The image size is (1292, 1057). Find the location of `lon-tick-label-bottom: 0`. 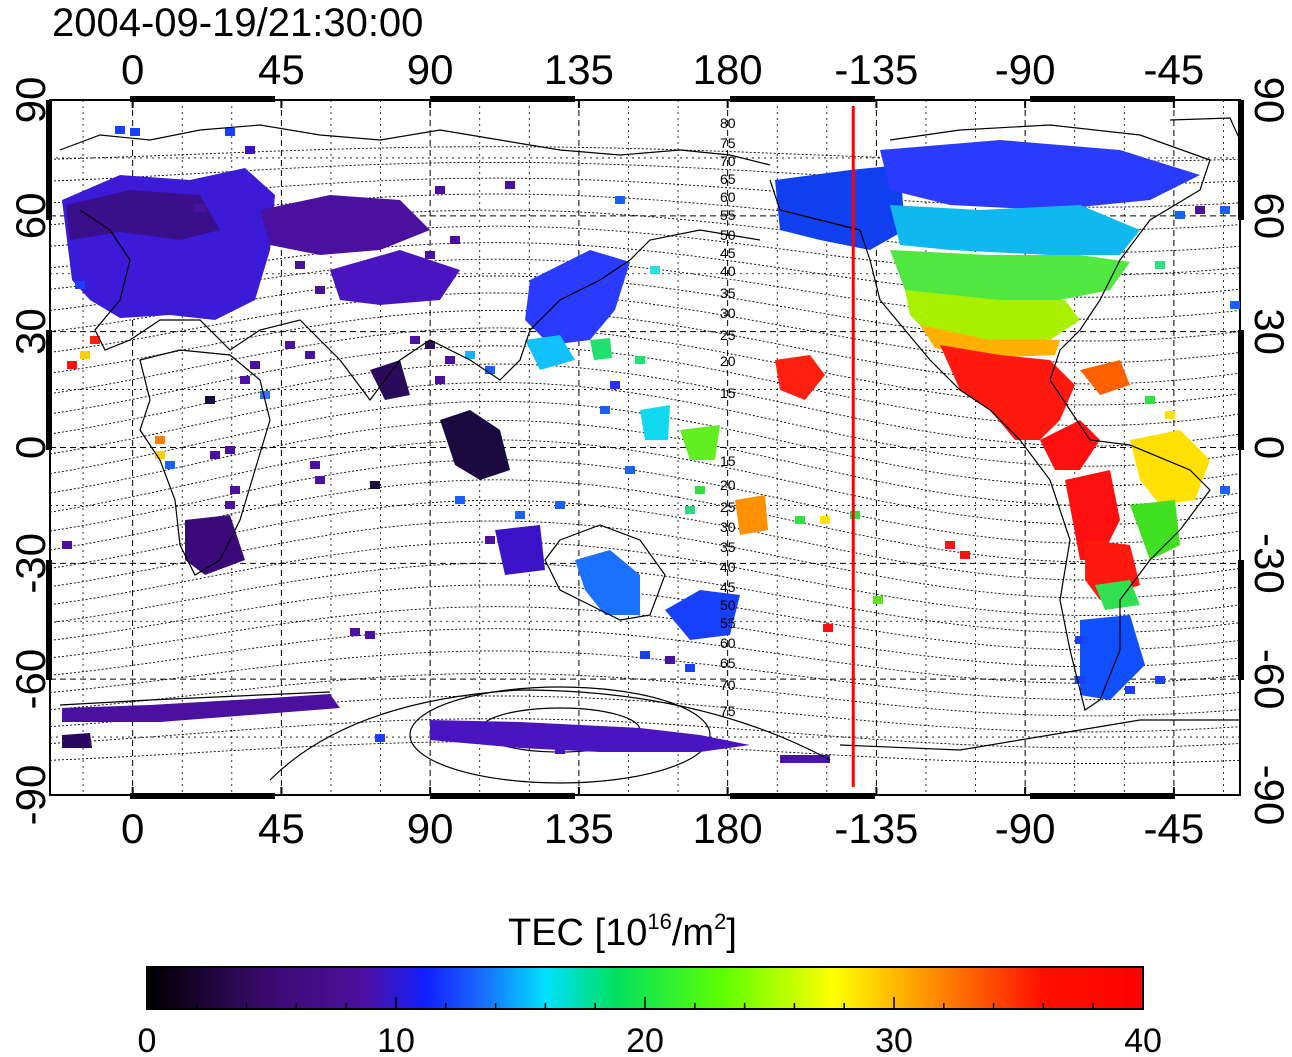

lon-tick-label-bottom: 0 is located at coordinates (132, 828).